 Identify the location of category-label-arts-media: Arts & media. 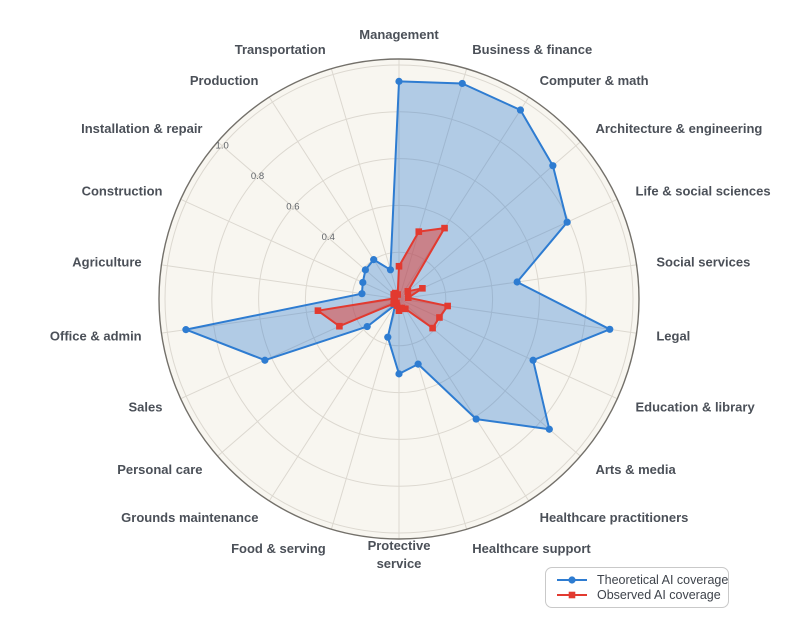
(635, 469).